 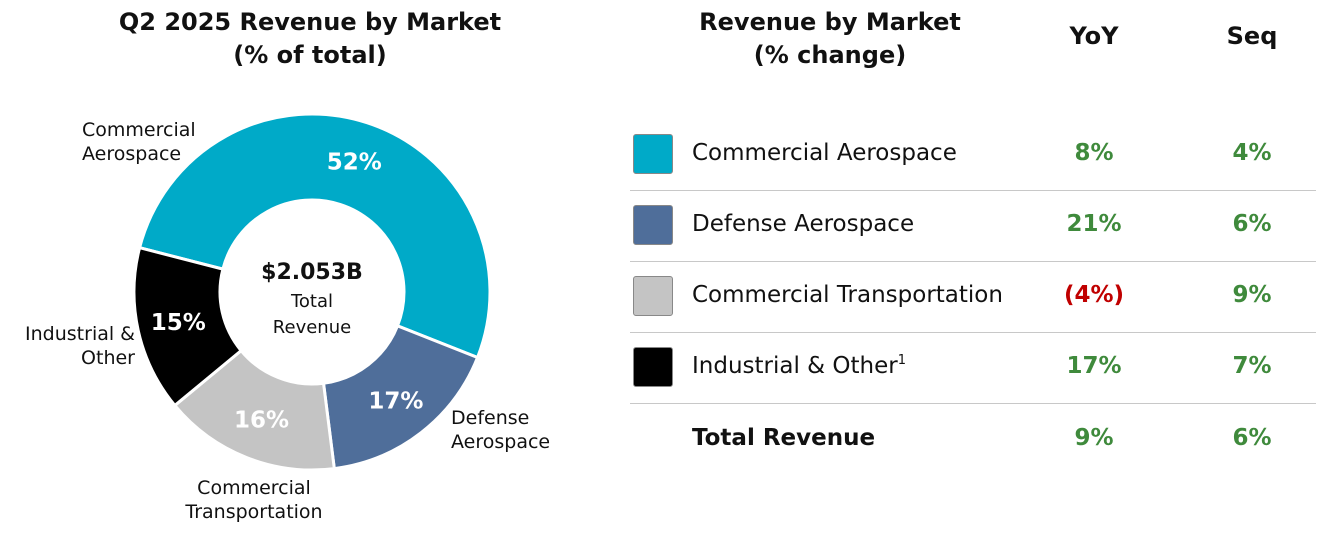 I want to click on donut-slice-industrial-other, so click(x=188, y=326).